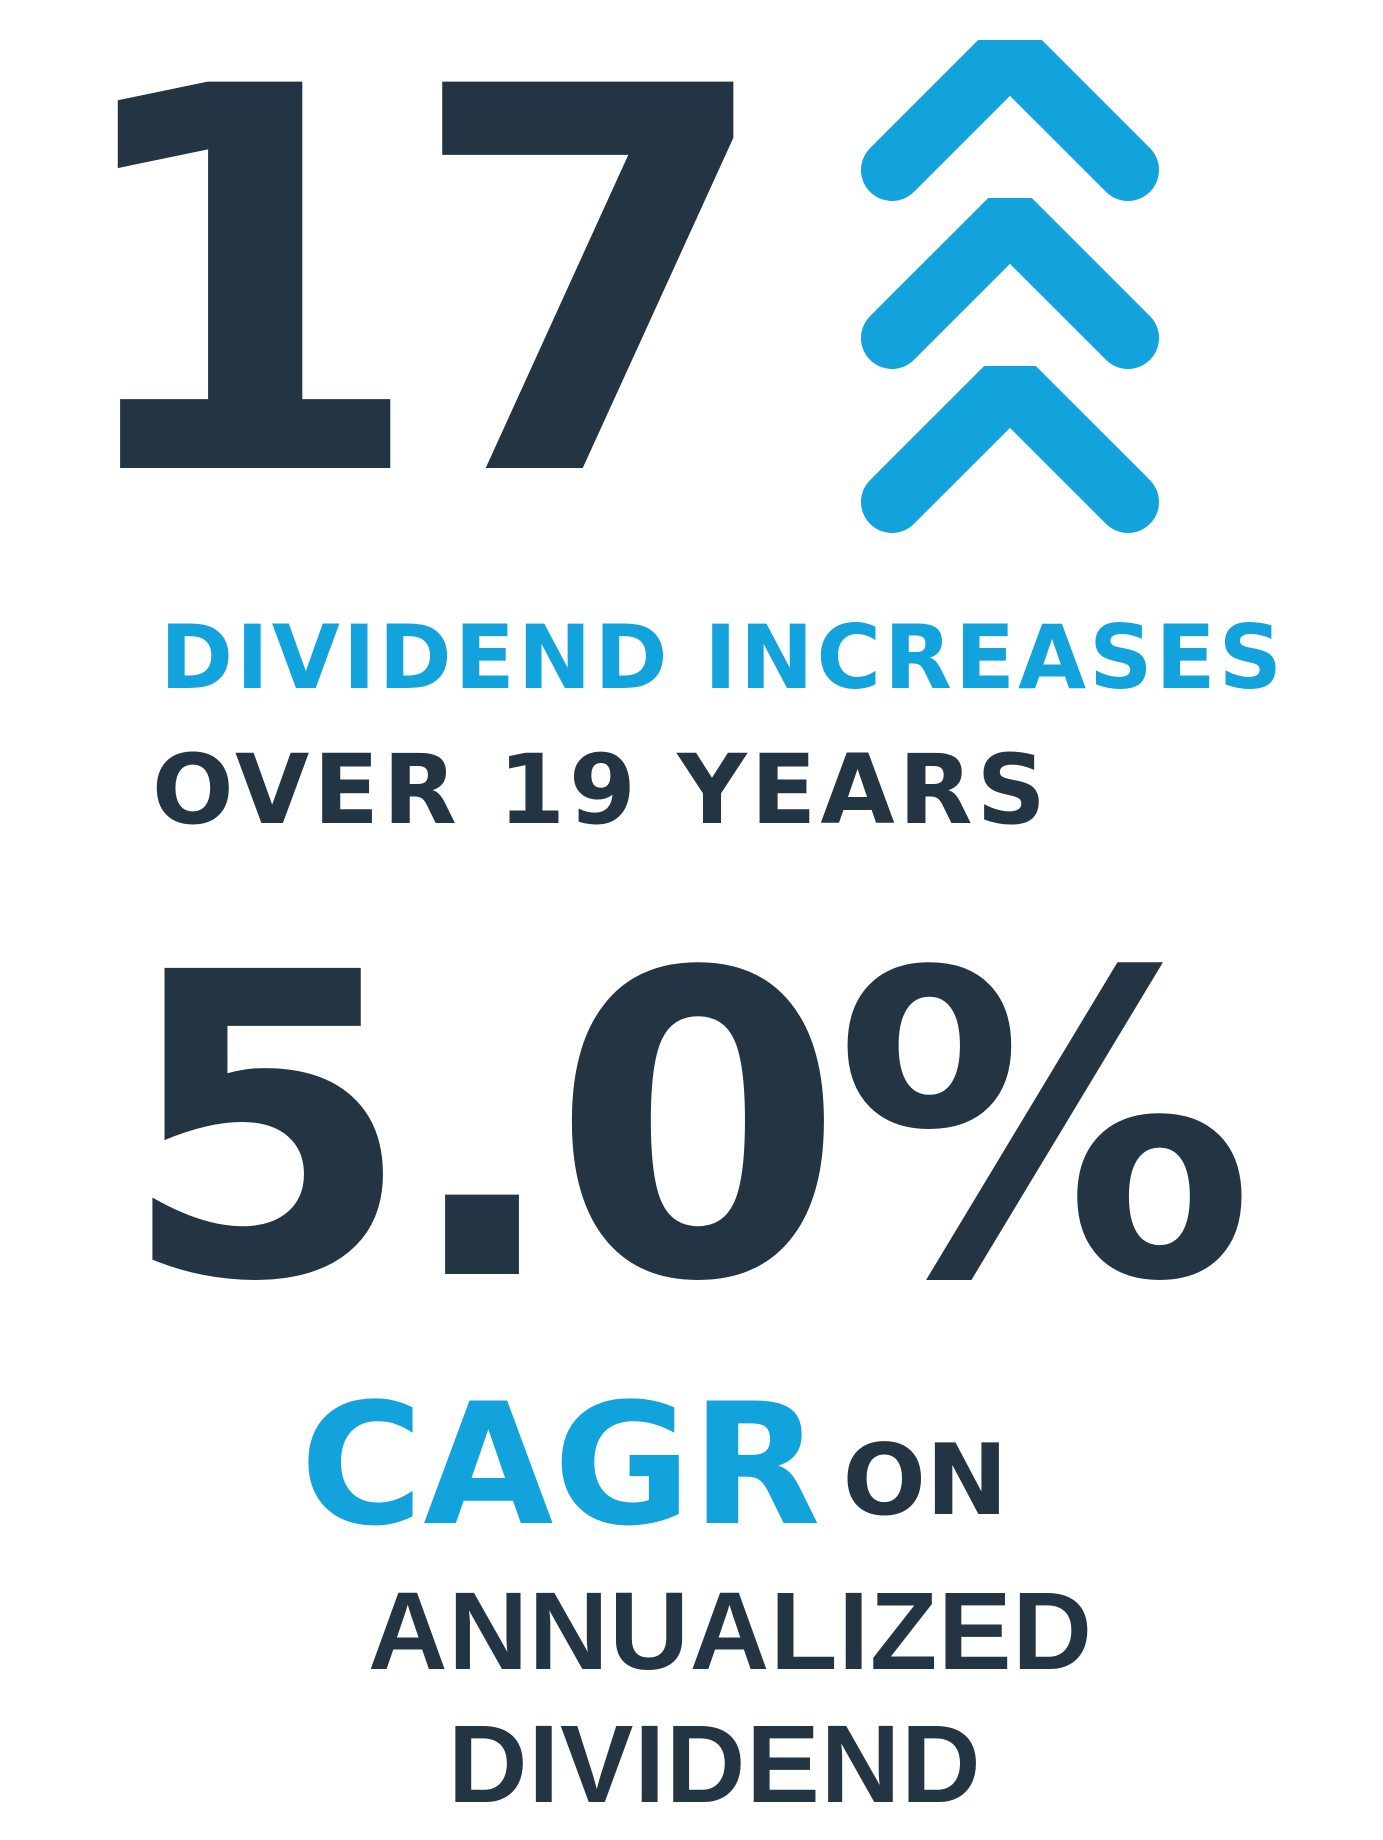 The width and height of the screenshot is (1383, 1840). I want to click on chevron-up-icon-middle, so click(1010, 279).